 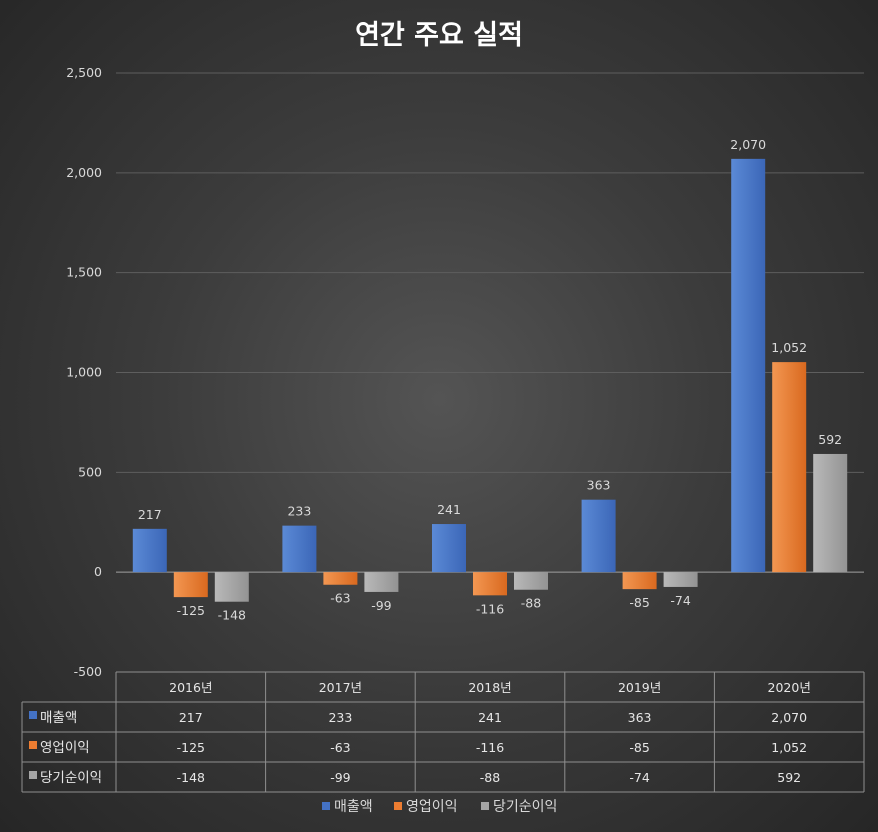 What do you see at coordinates (639, 602) in the screenshot?
I see `data-label: -85` at bounding box center [639, 602].